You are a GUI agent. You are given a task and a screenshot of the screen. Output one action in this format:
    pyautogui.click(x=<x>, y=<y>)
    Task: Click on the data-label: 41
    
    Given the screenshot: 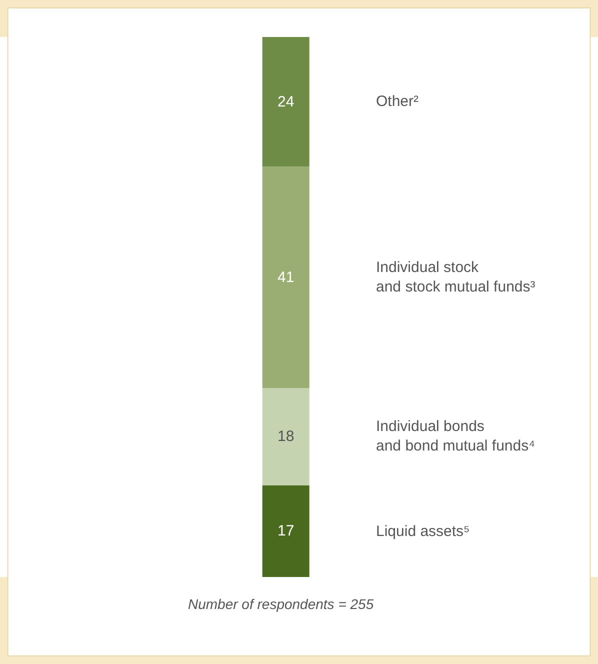 What is the action you would take?
    pyautogui.click(x=285, y=277)
    